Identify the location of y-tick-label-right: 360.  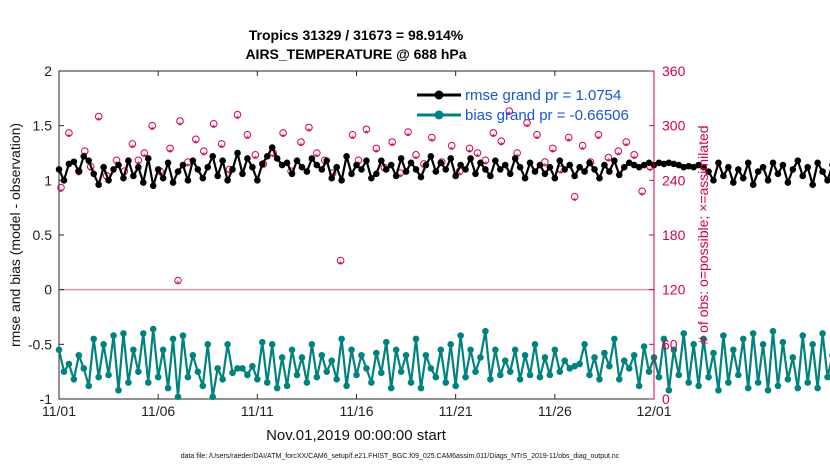
(674, 71).